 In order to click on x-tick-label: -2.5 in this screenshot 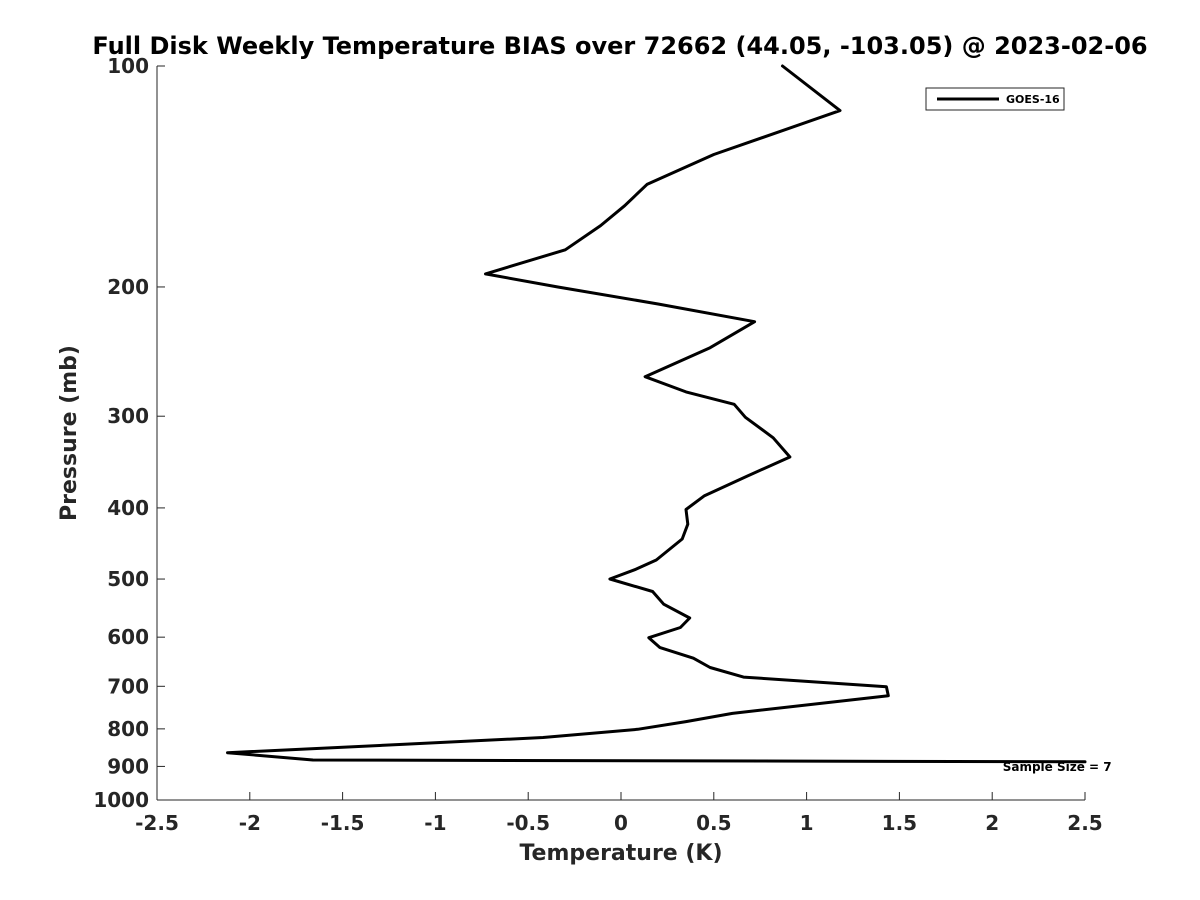, I will do `click(157, 823)`.